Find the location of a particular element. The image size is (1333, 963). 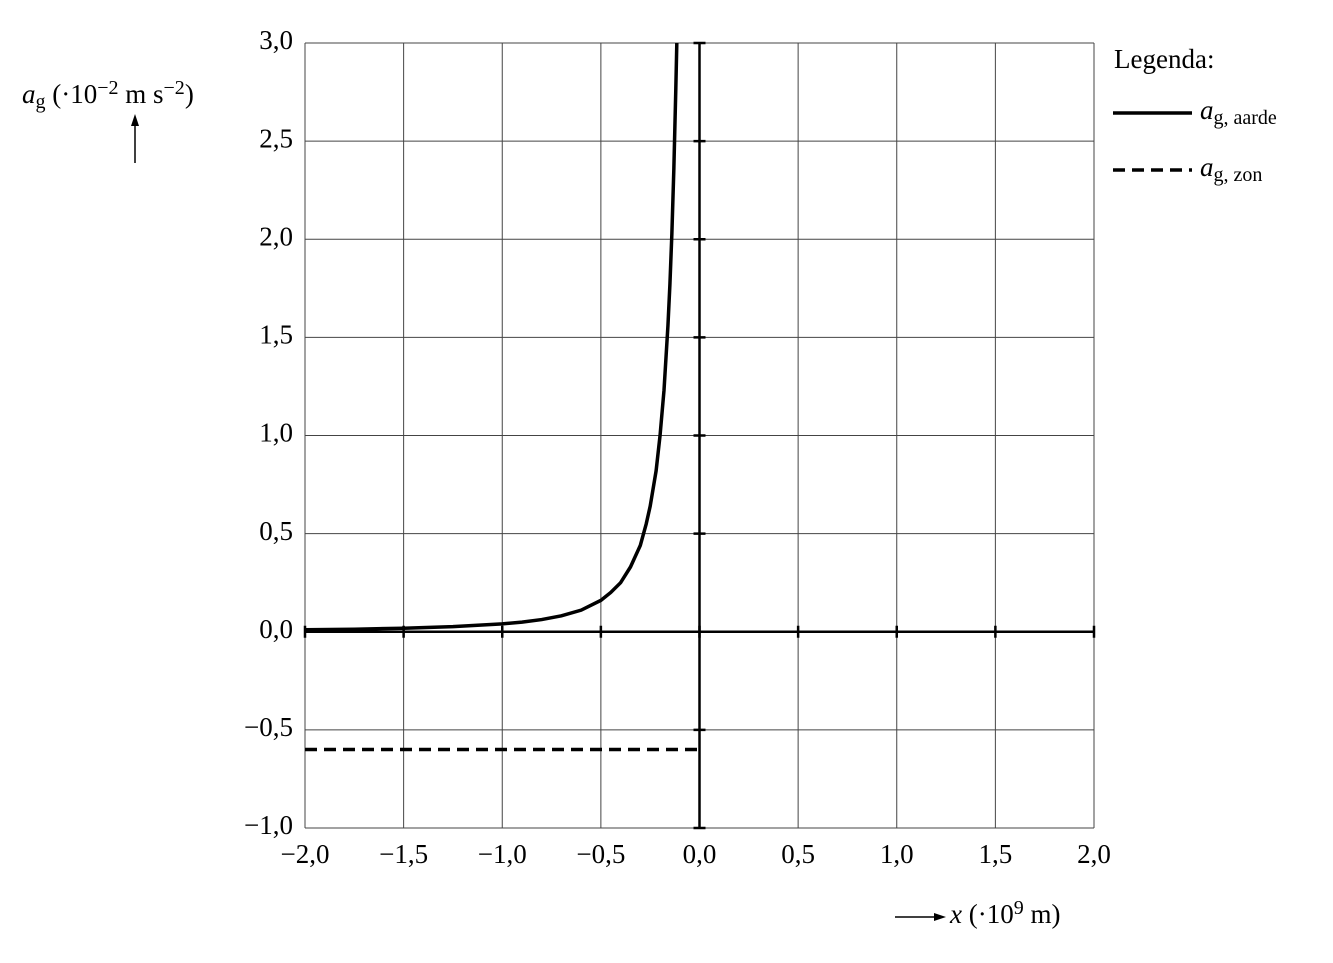

legend-label: ag, zon is located at coordinates (1231, 168).